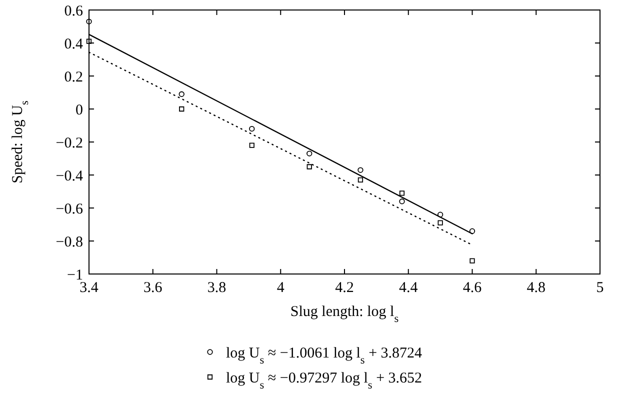 The width and height of the screenshot is (618, 413). What do you see at coordinates (69, 143) in the screenshot?
I see `y-tick-label: −0.2` at bounding box center [69, 143].